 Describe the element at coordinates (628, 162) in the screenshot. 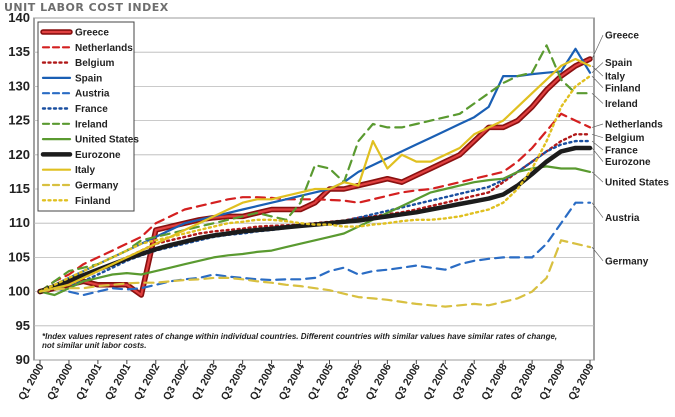

I see `end-label-eurozone: Eurozone` at that location.